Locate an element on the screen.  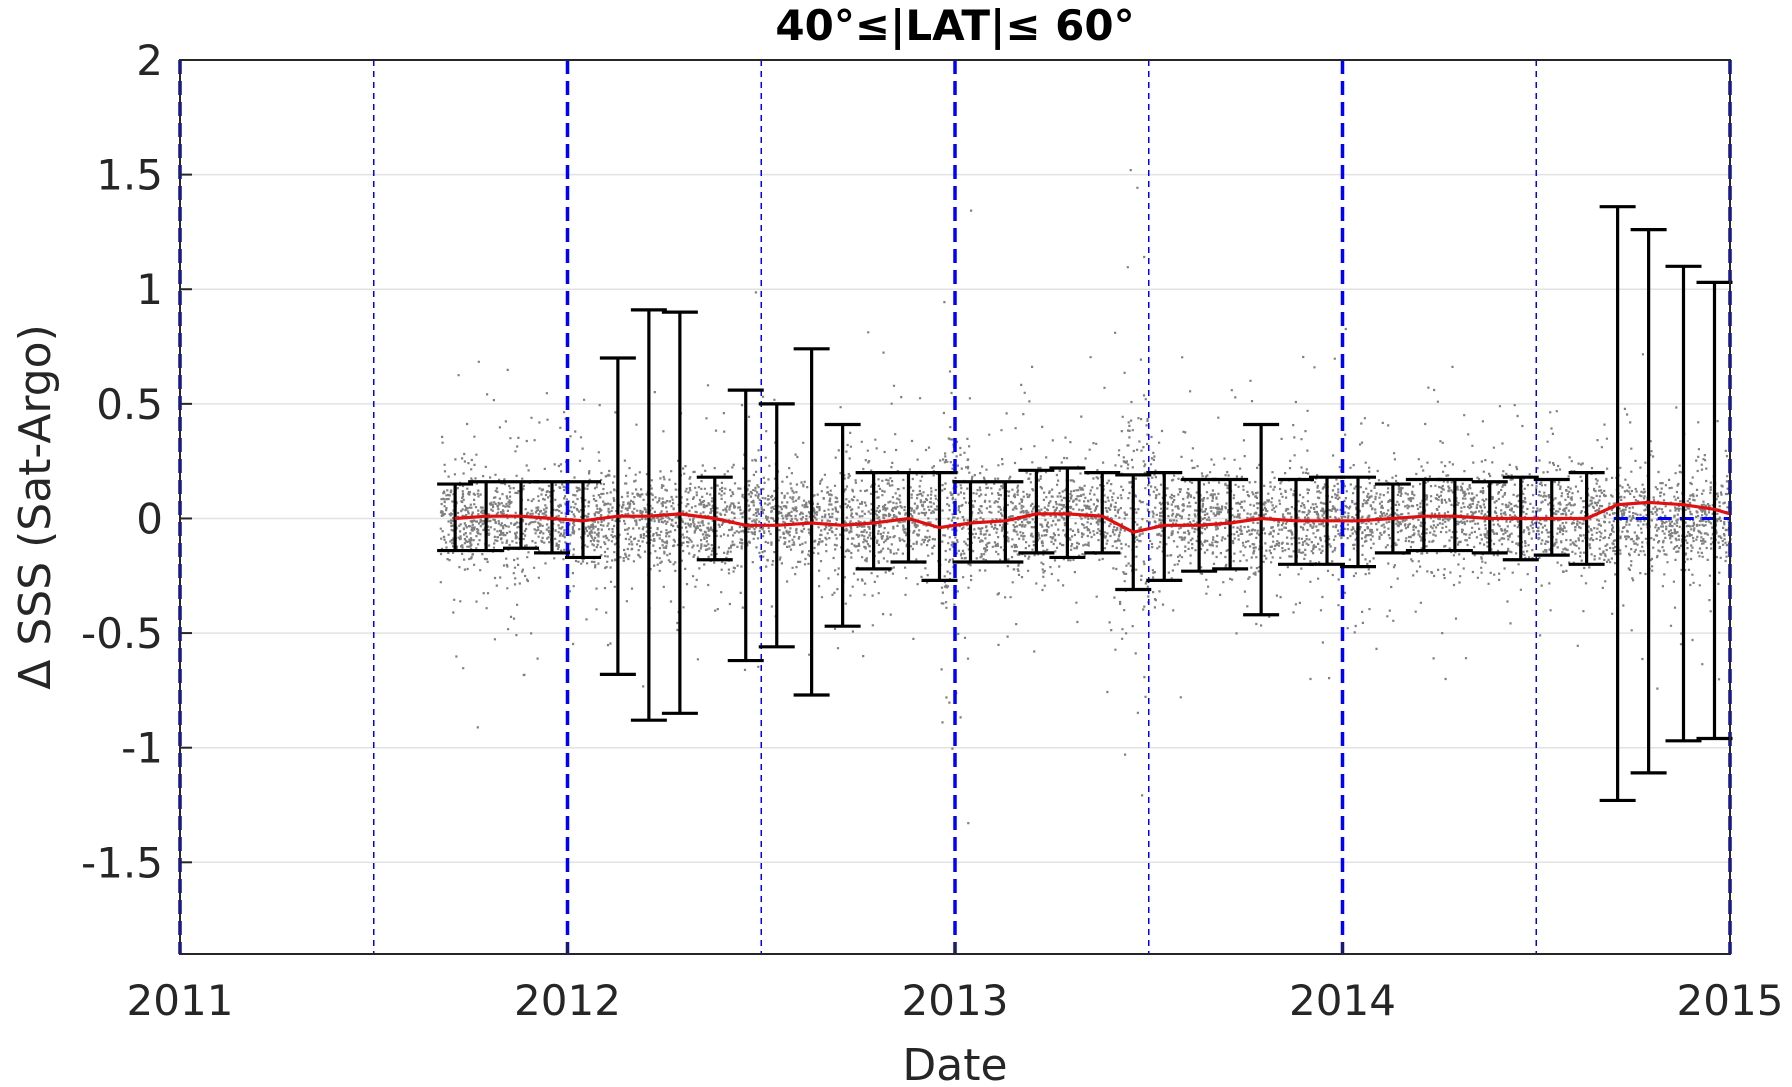
y-tick-label-2: -0.5 is located at coordinates (122, 633).